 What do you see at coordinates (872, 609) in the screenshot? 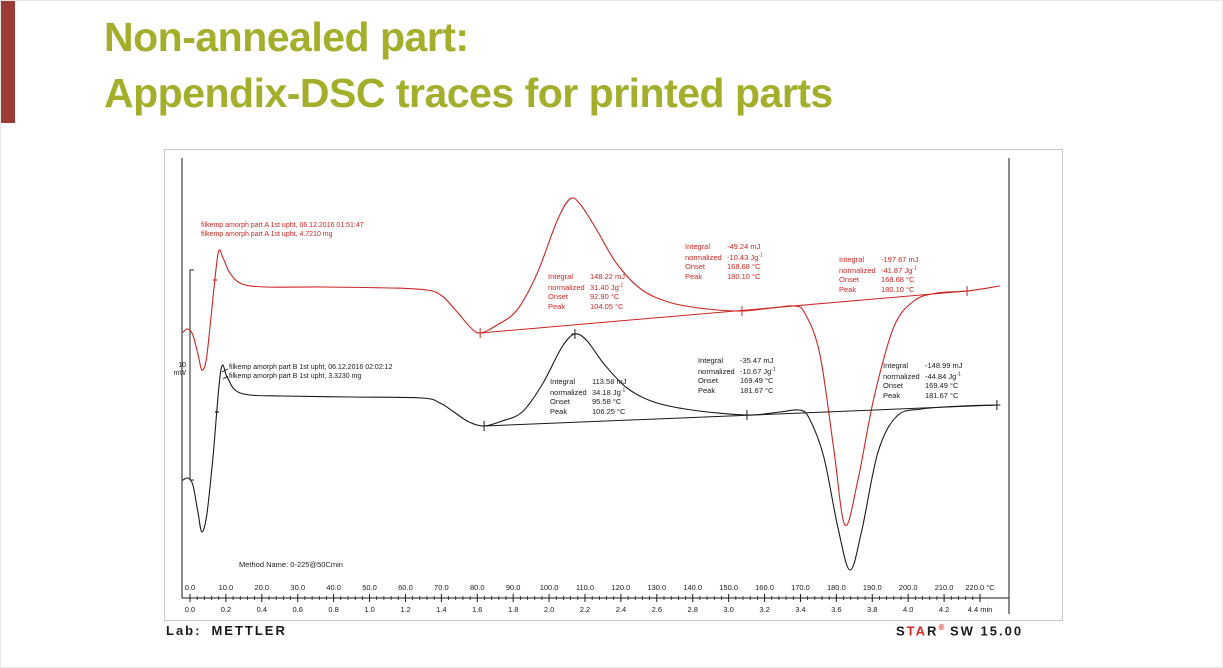
I see `time-tick-label: 3.8` at bounding box center [872, 609].